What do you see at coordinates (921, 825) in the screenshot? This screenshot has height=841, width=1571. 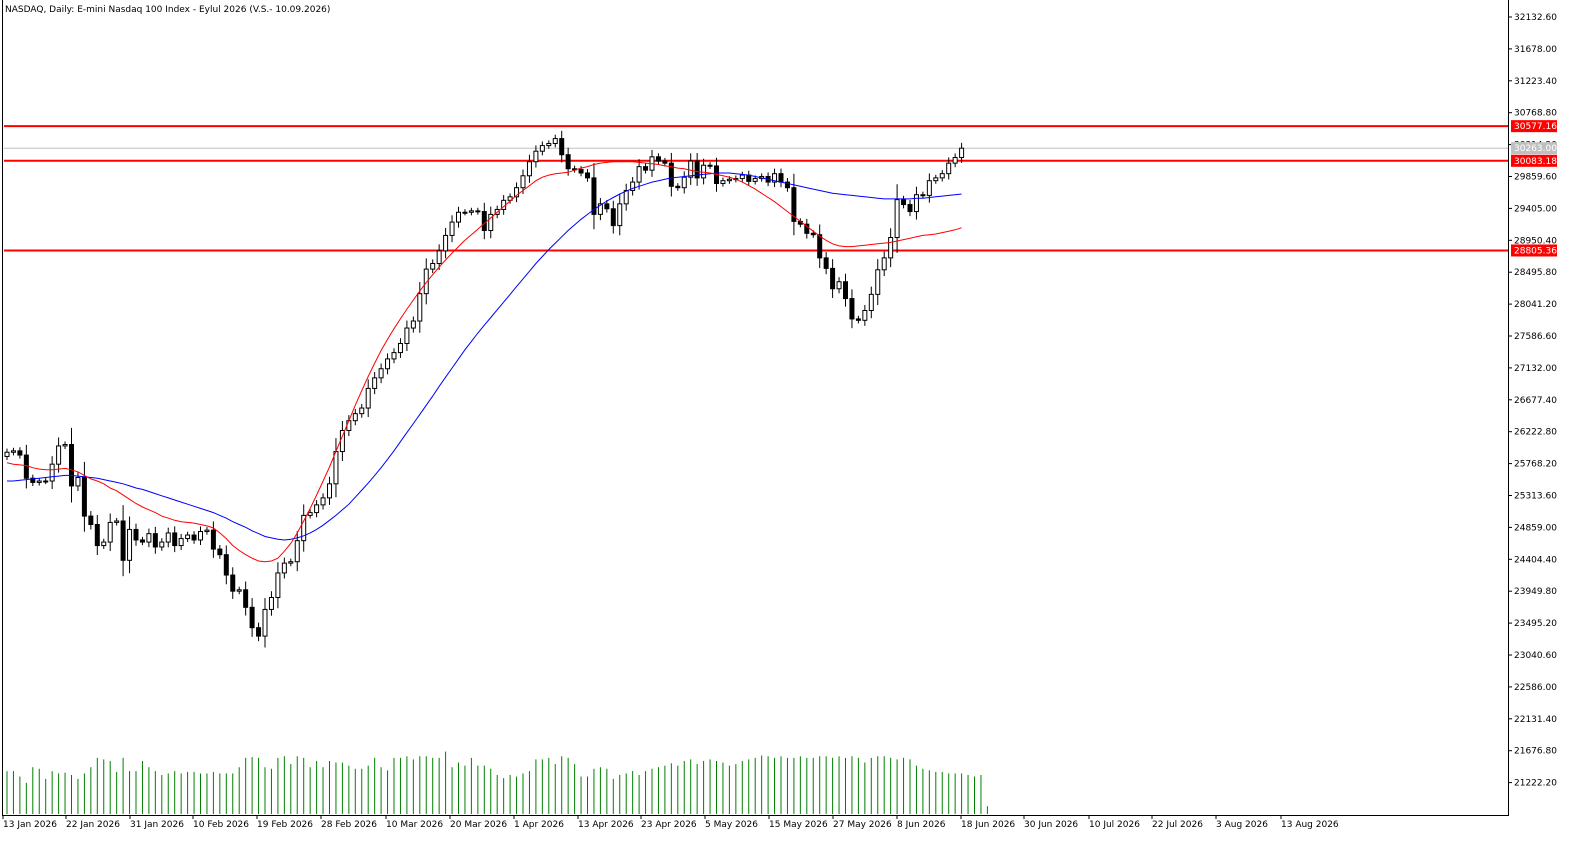 I see `time-tick-label: 8 Jun 2026` at bounding box center [921, 825].